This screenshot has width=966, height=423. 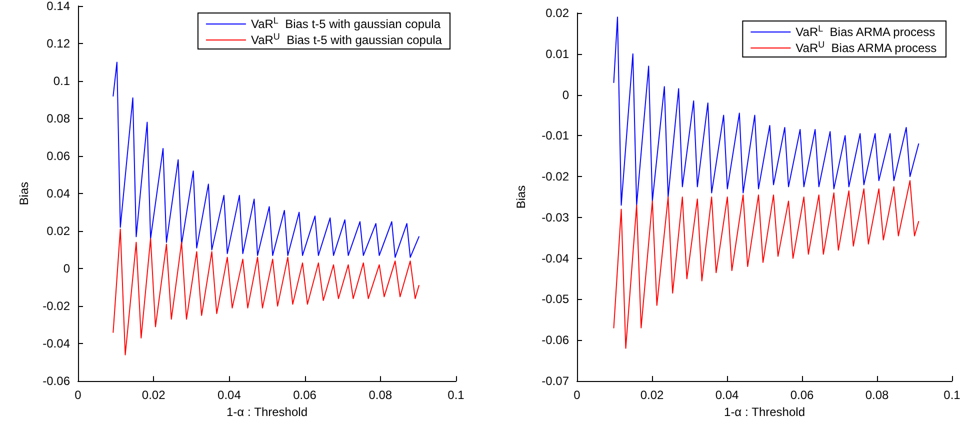 I want to click on y-tick-label: -0.07, so click(x=556, y=381).